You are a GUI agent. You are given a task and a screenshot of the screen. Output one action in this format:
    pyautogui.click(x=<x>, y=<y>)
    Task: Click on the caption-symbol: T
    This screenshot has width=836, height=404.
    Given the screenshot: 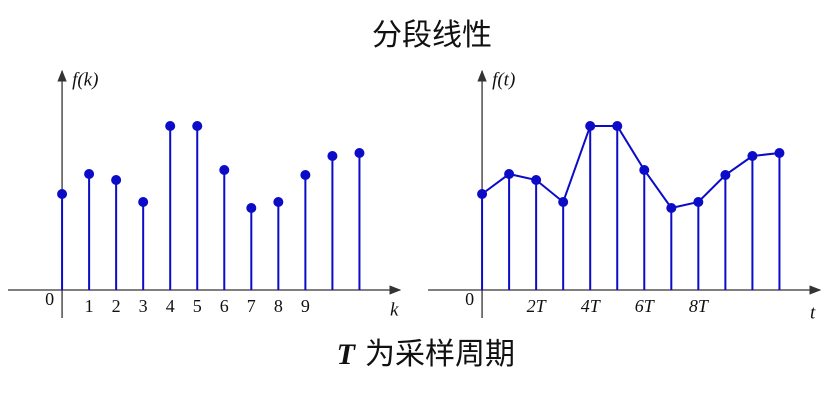 What is the action you would take?
    pyautogui.click(x=347, y=354)
    